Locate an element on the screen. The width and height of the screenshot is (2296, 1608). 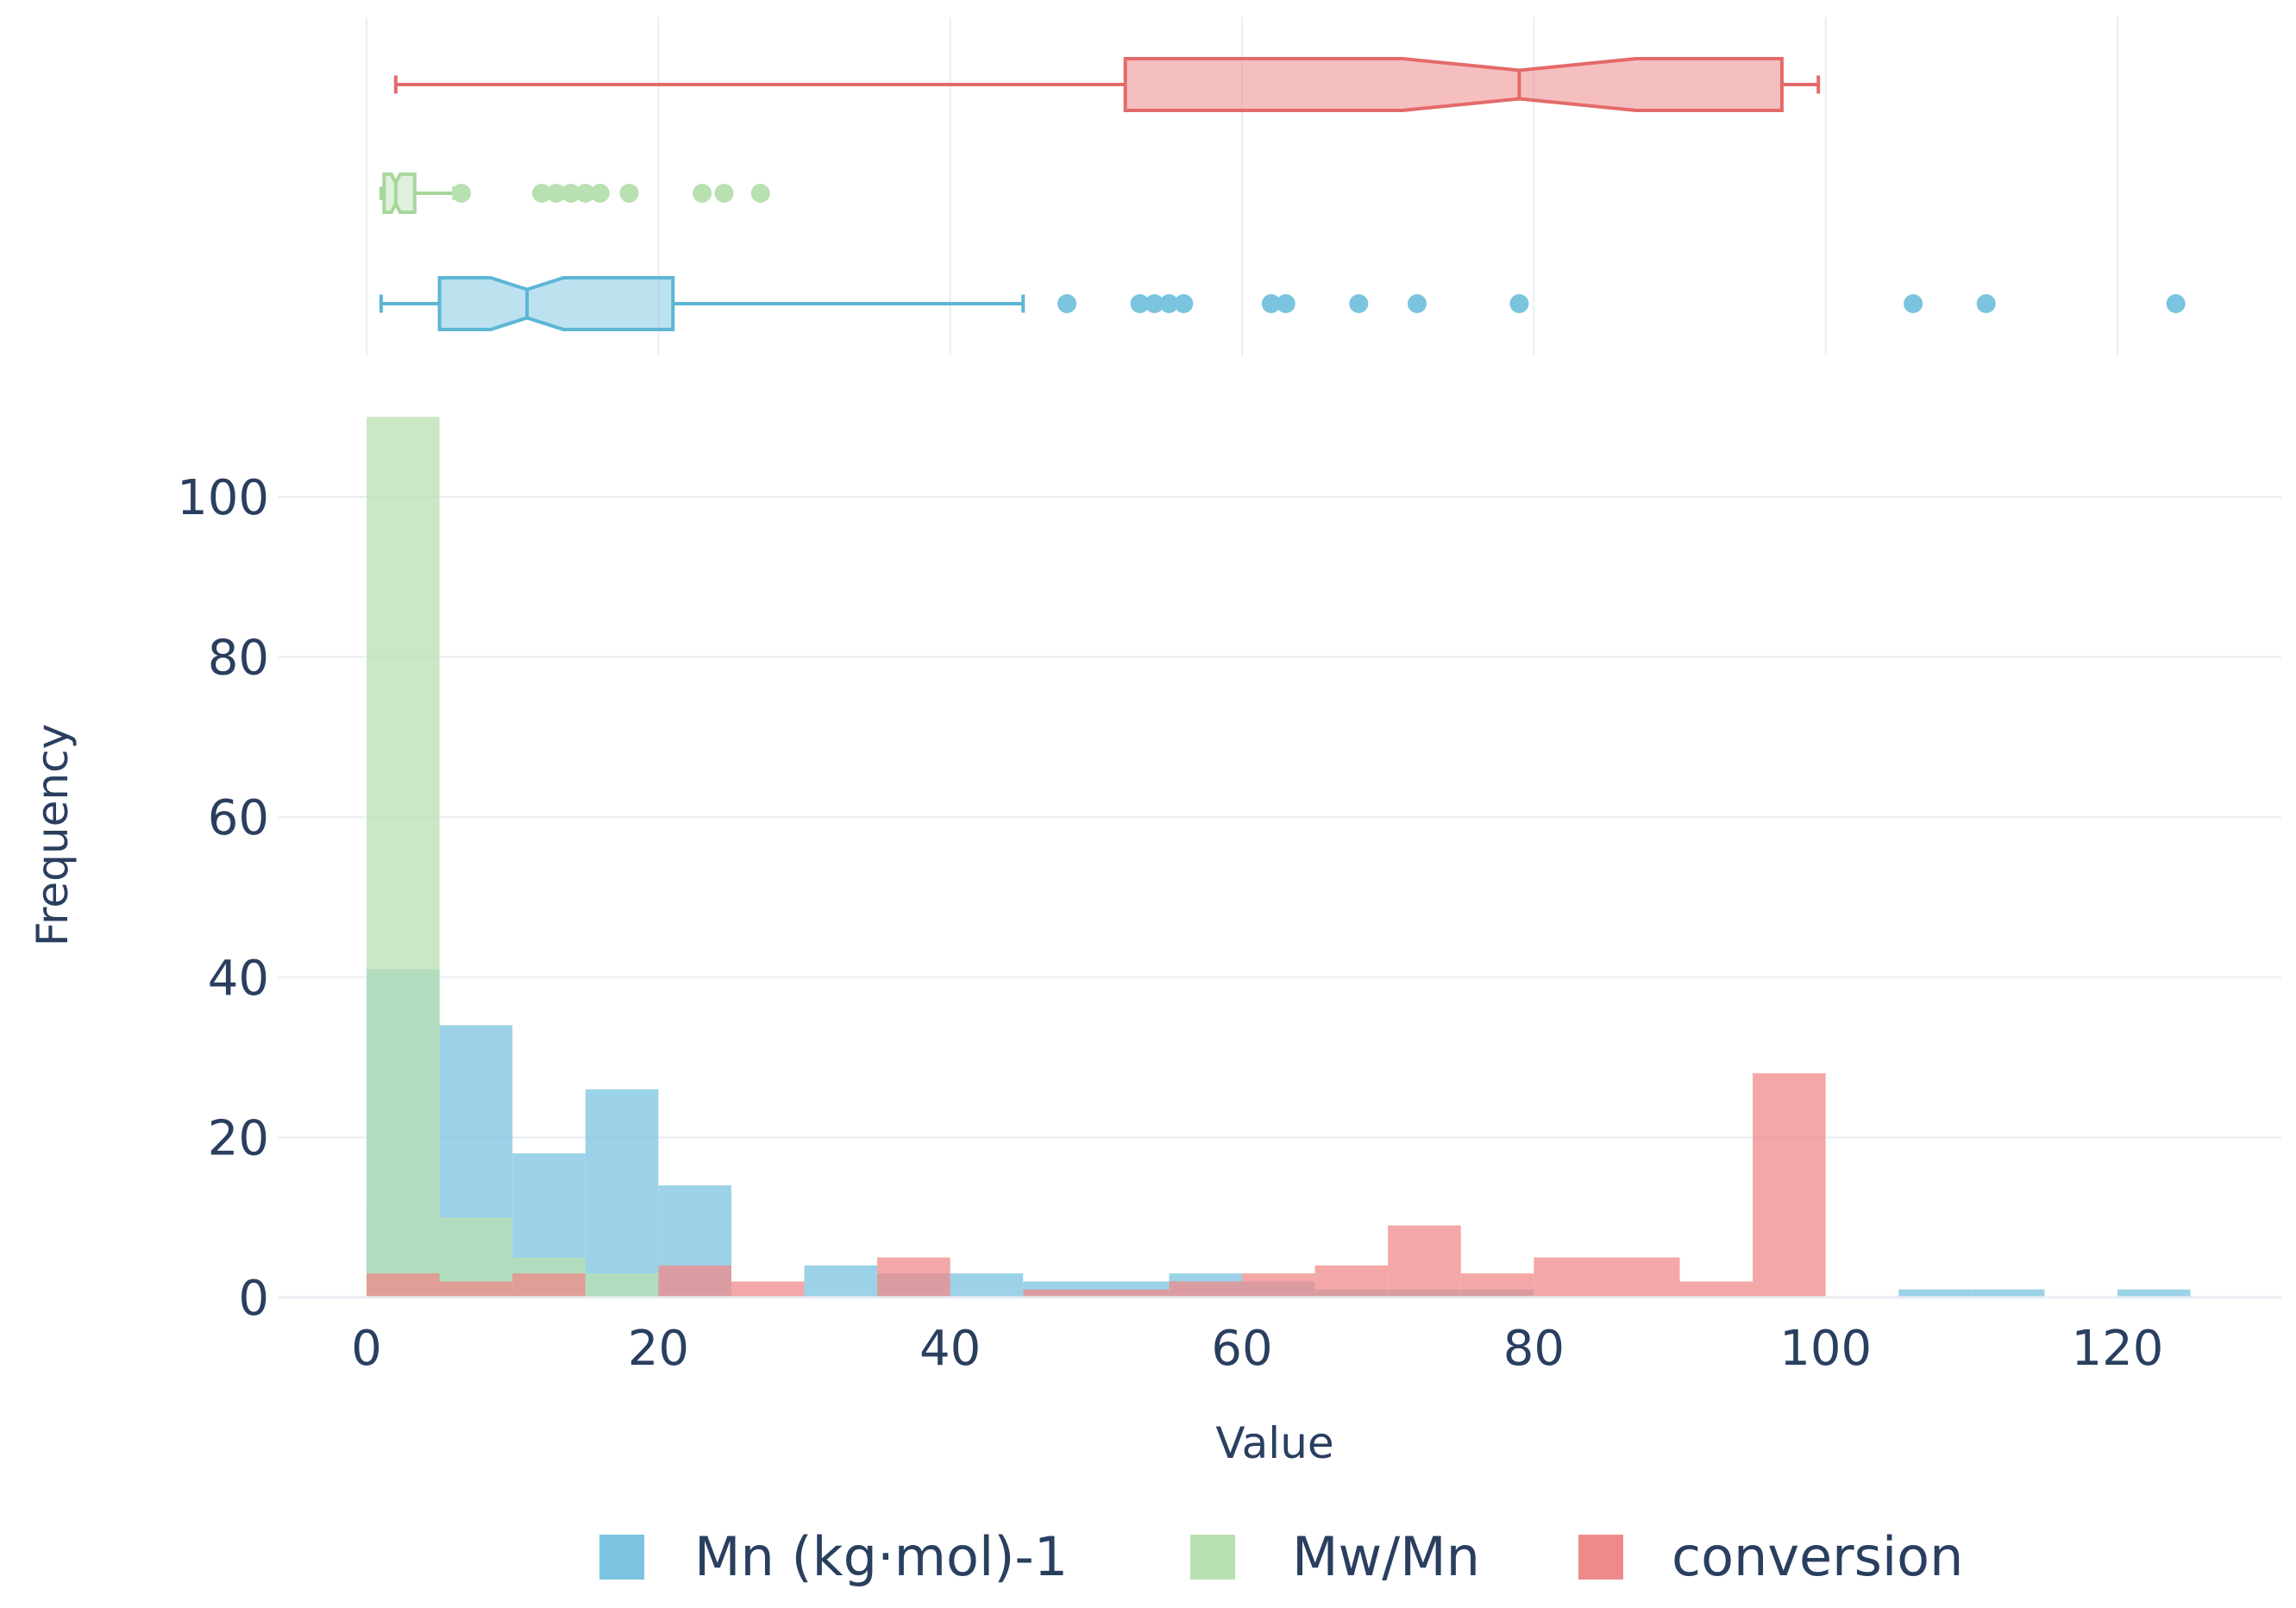
legend-label: Mw/Mn is located at coordinates (1386, 1556).